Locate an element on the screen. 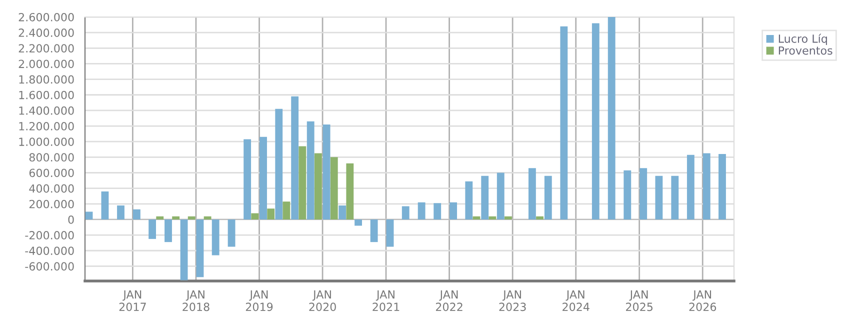 The image size is (851, 313). y-tick-label: 0 is located at coordinates (71, 219).